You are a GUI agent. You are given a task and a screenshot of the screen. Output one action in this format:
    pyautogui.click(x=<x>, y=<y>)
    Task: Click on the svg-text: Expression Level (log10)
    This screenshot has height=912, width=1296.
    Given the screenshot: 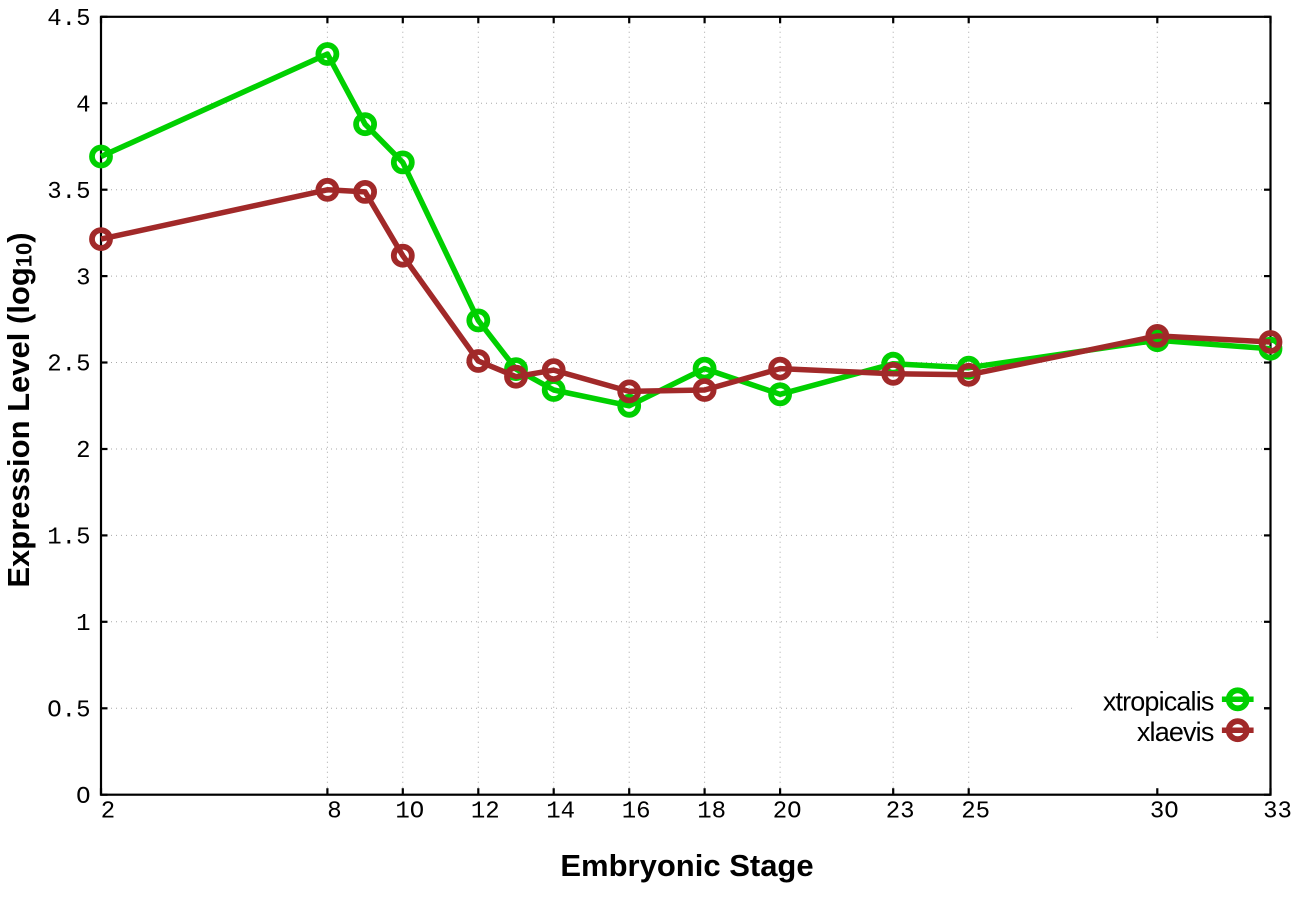 What is the action you would take?
    pyautogui.click(x=19, y=409)
    